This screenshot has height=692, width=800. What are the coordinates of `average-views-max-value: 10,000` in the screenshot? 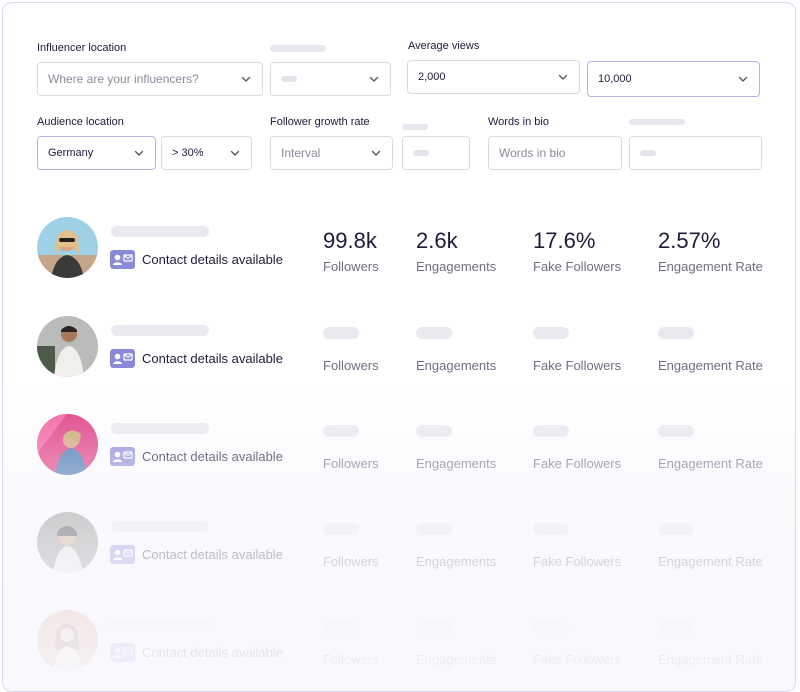 It's located at (615, 79).